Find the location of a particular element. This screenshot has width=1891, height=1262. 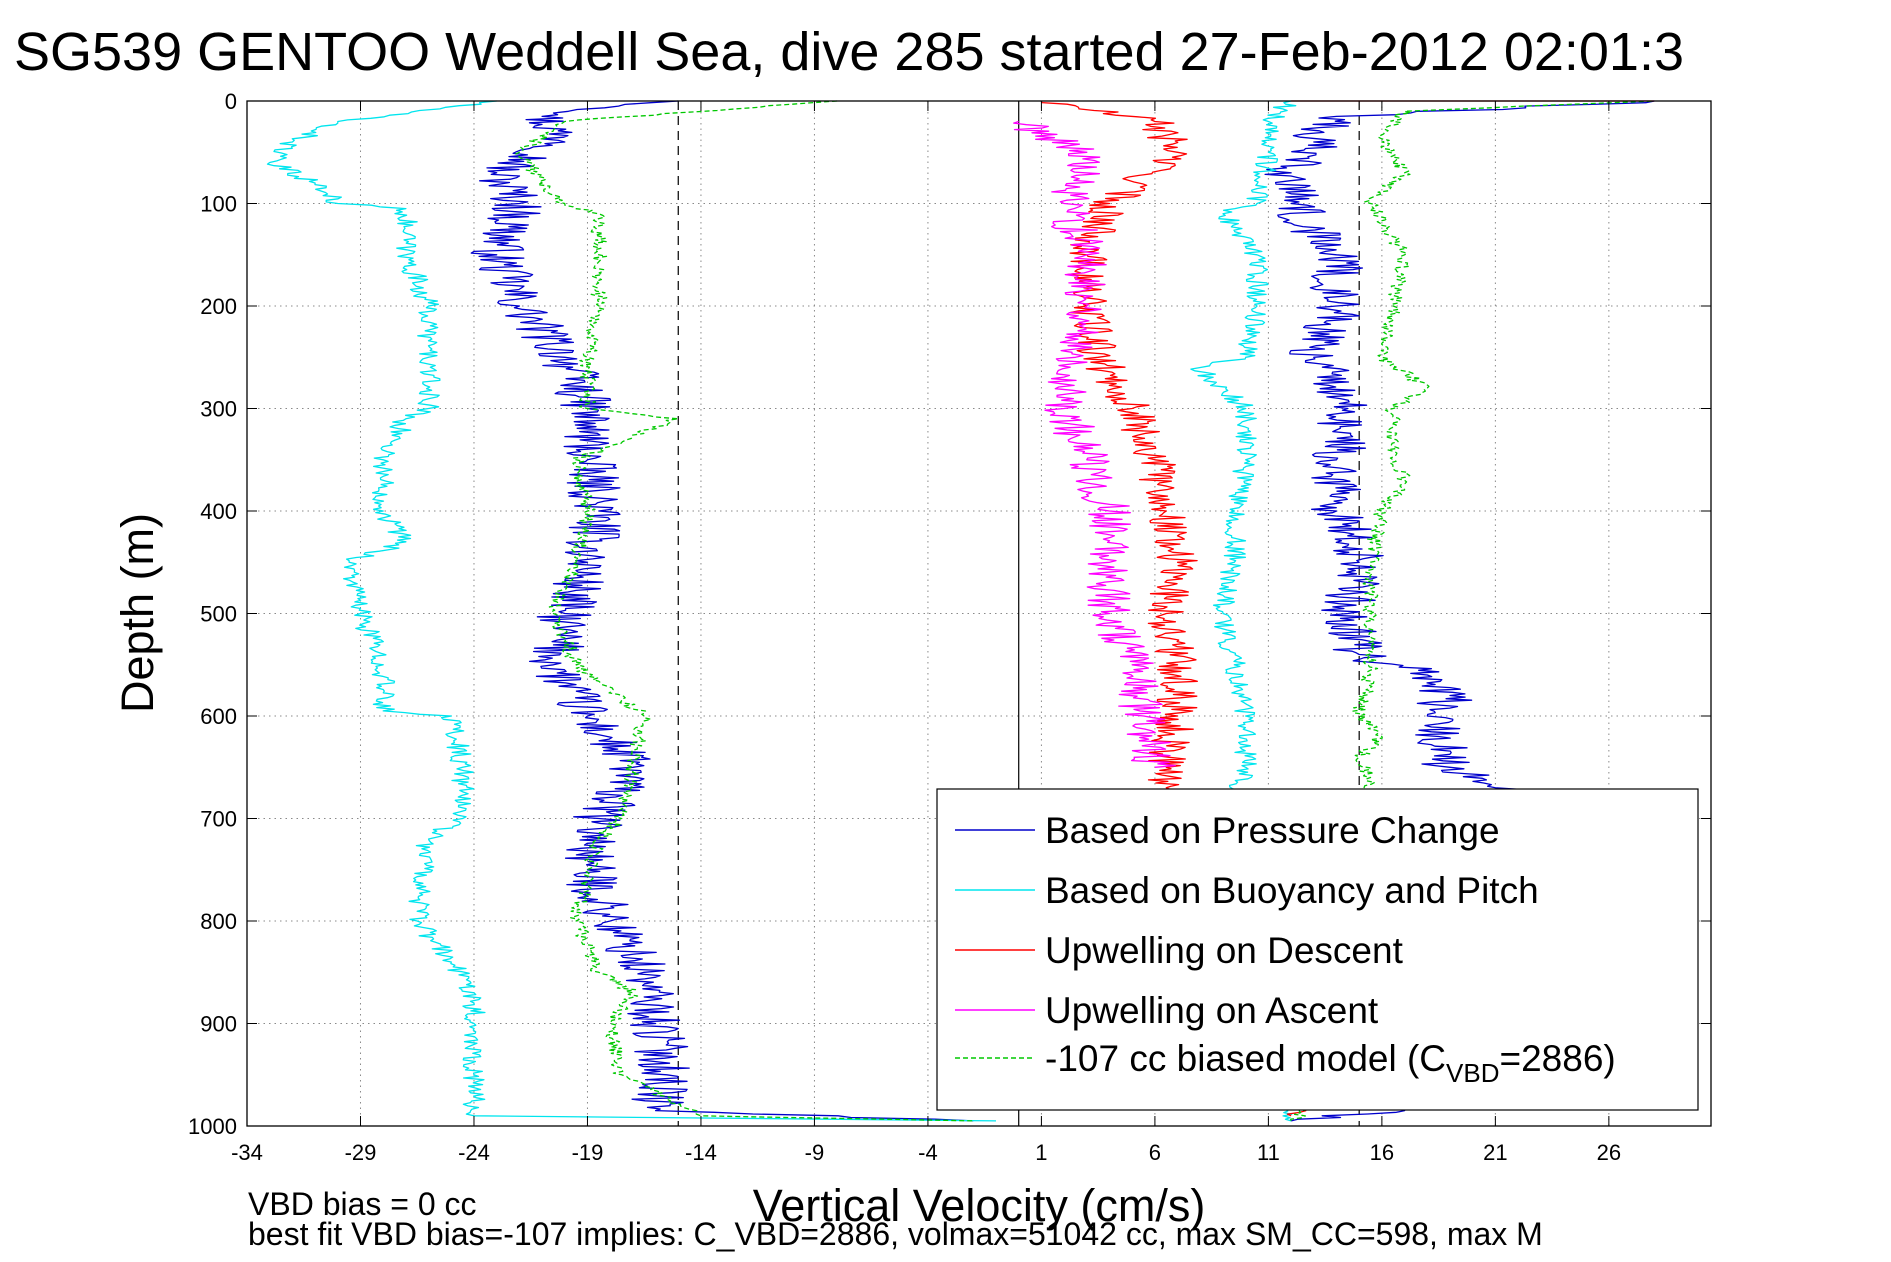

y-tick-label: 500 is located at coordinates (218, 614).